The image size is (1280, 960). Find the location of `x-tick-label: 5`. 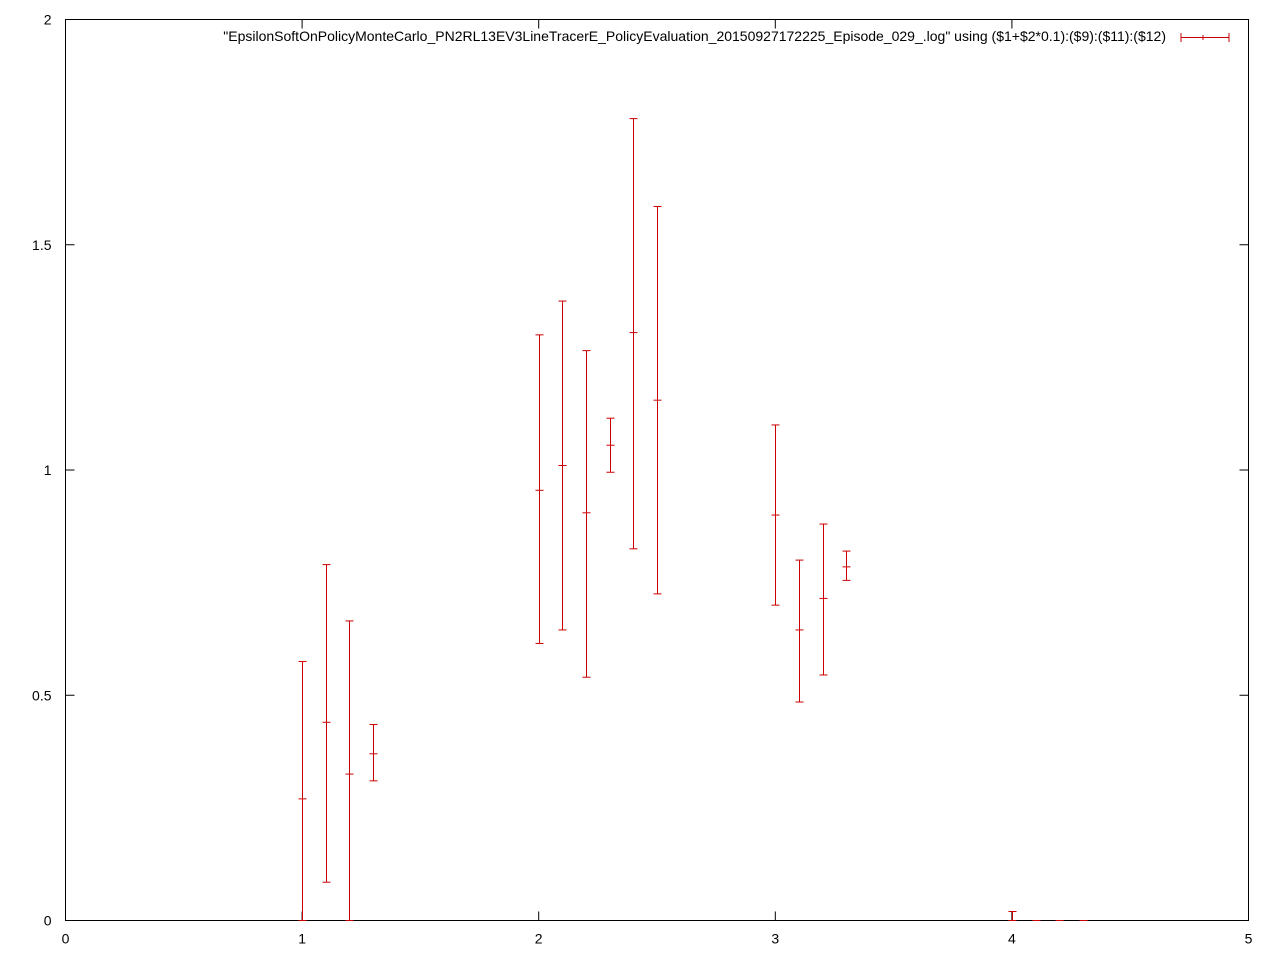

x-tick-label: 5 is located at coordinates (1249, 939).